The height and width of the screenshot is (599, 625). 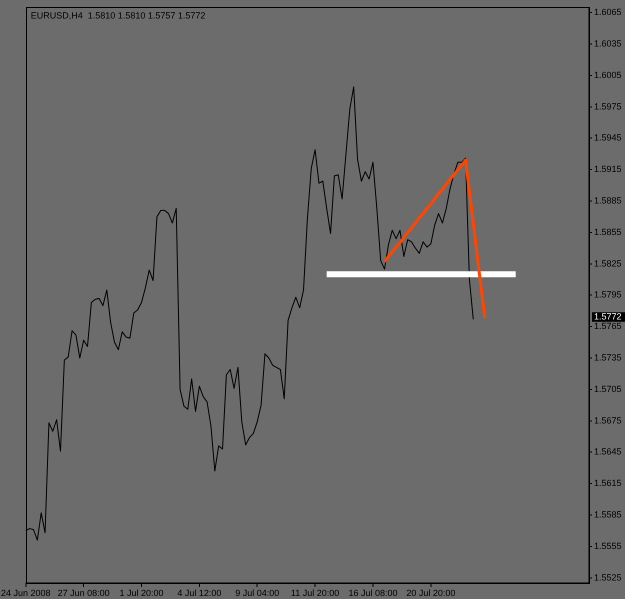 What do you see at coordinates (315, 593) in the screenshot?
I see `x-tick-label: 11 Jul 20:00` at bounding box center [315, 593].